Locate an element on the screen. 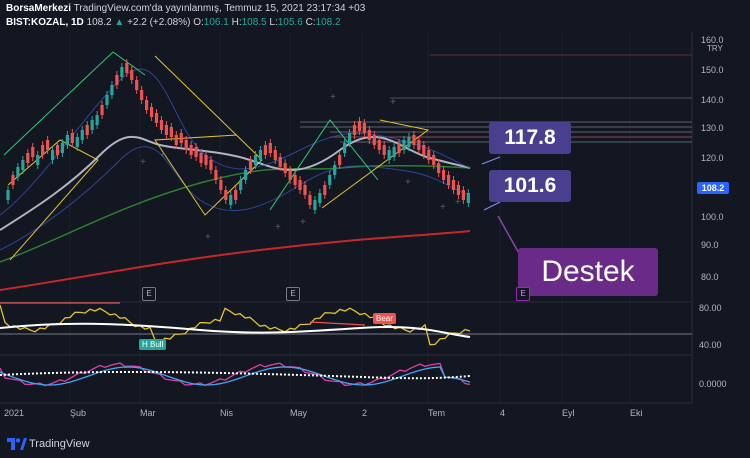 The width and height of the screenshot is (750, 458). price-tick: 140.0 is located at coordinates (712, 100).